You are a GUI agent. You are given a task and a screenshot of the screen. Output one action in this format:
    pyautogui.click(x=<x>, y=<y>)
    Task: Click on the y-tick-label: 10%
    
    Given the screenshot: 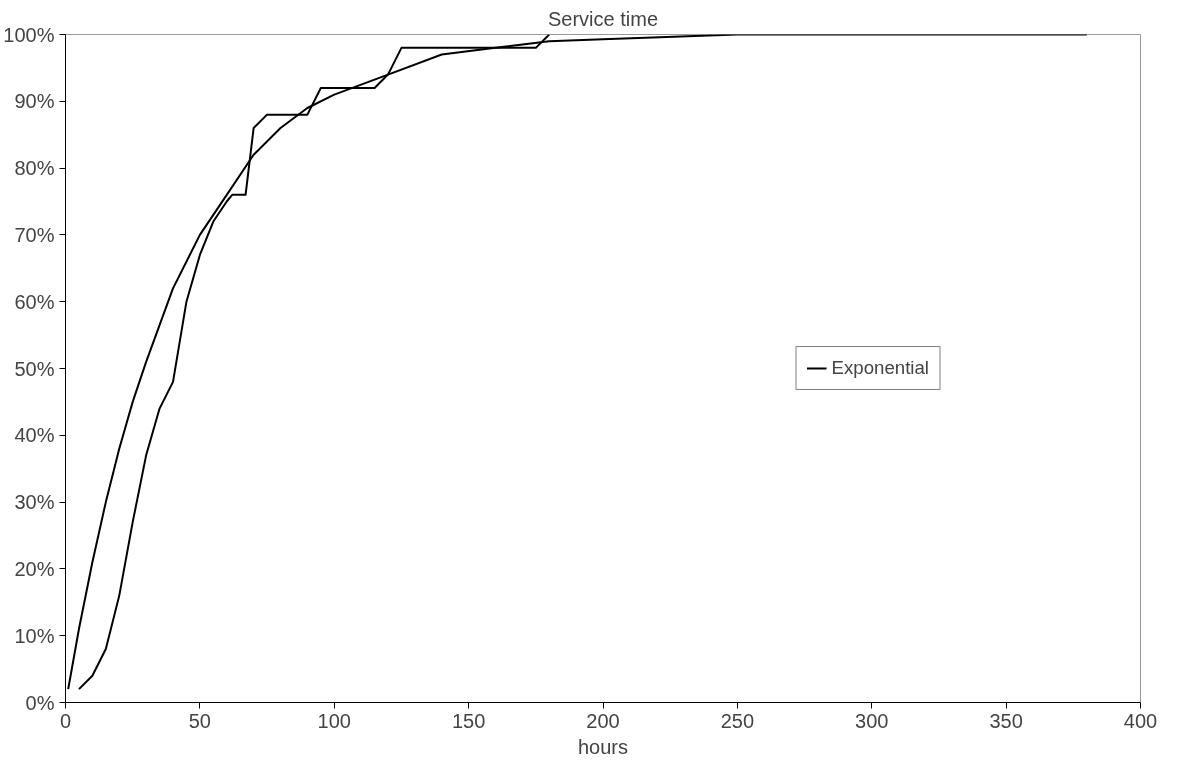 What is the action you would take?
    pyautogui.click(x=34, y=635)
    